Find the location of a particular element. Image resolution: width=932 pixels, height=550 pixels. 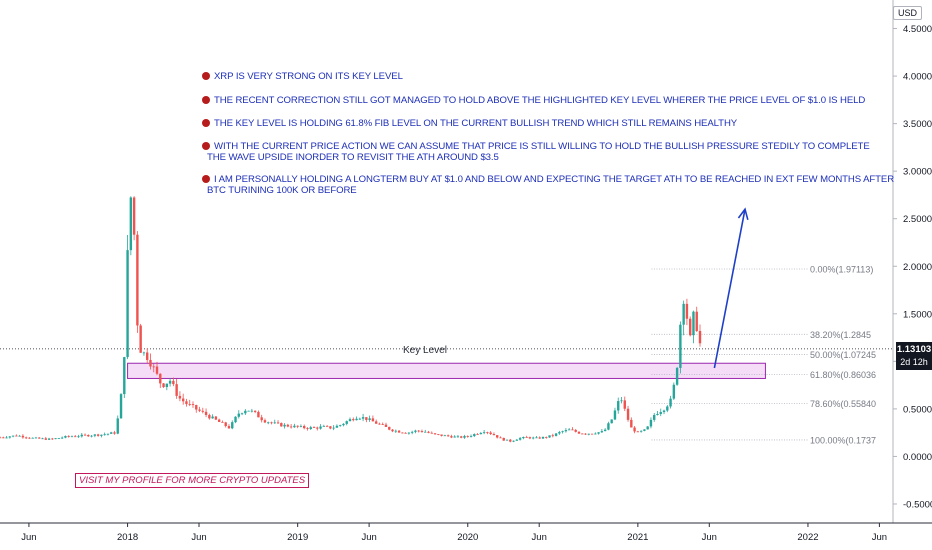

price-tick-label: 0.50000 is located at coordinates (917, 409).